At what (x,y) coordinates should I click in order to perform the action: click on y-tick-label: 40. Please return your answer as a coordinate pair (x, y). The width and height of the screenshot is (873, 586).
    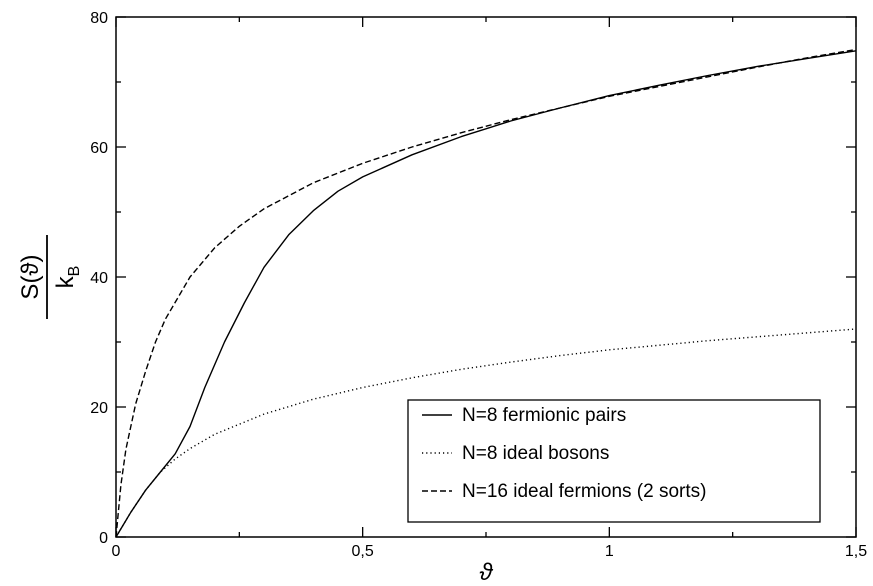
    Looking at the image, I should click on (99, 278).